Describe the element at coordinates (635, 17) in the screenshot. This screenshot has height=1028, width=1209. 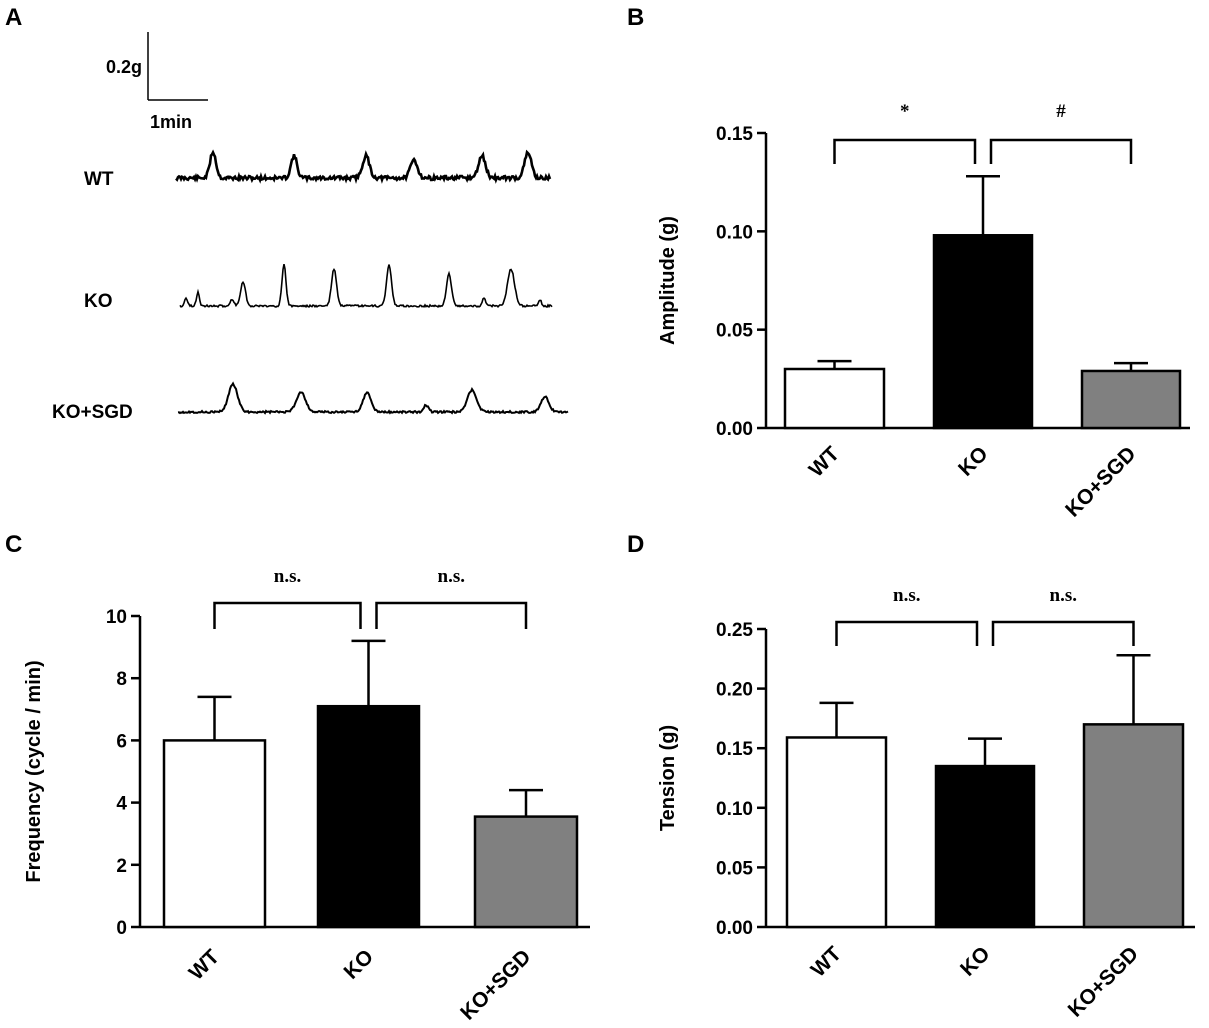
I see `panel-letter-b: B` at that location.